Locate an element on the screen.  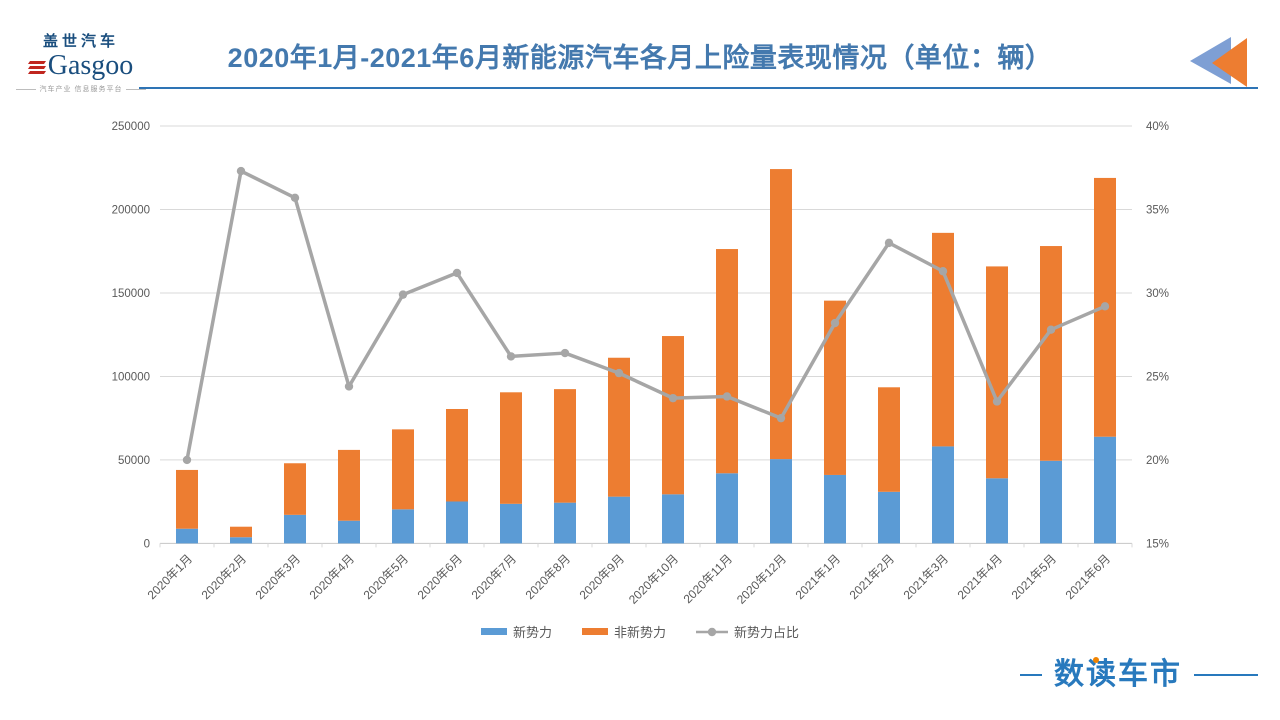
chart-legend: 新势力 非新势力 新势力占比 is located at coordinates (640, 631).